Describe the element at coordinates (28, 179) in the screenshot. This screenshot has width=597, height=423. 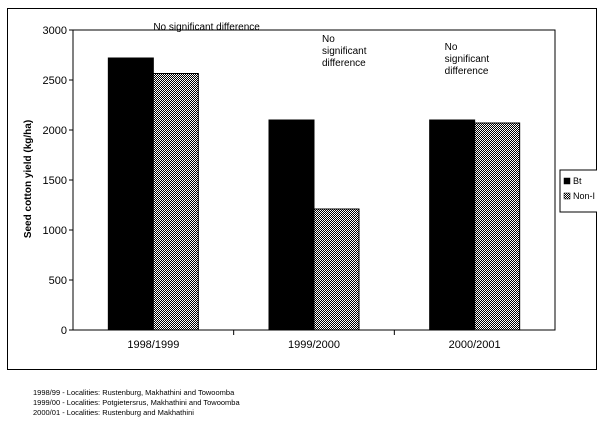
I see `y-axis-title: Seed cotton yield (kg/ha)` at that location.